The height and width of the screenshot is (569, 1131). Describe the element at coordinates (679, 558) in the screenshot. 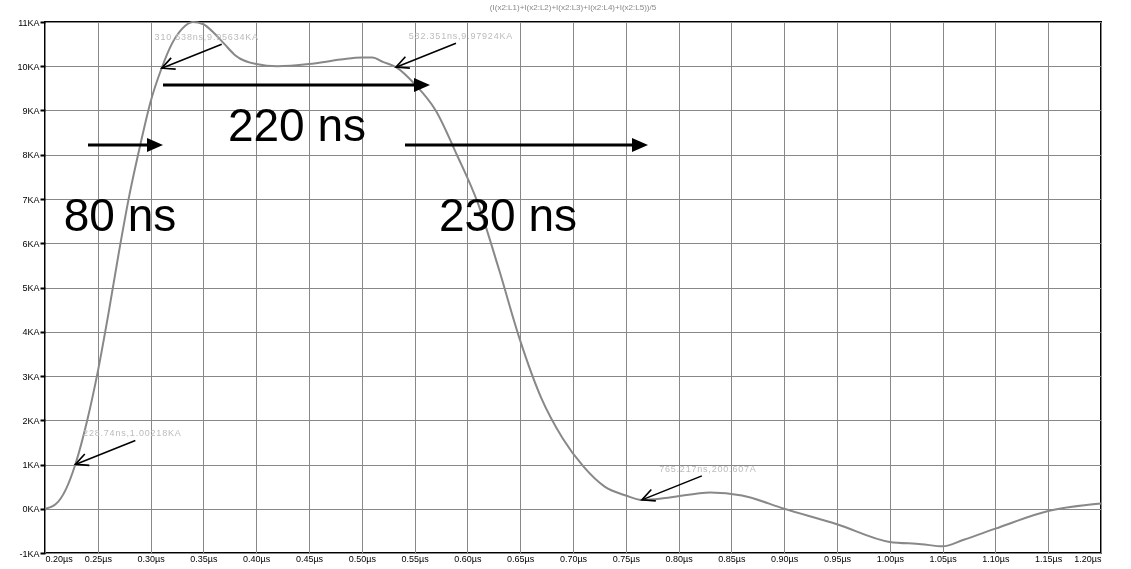

I see `x-tick-label: 0.80µs` at that location.